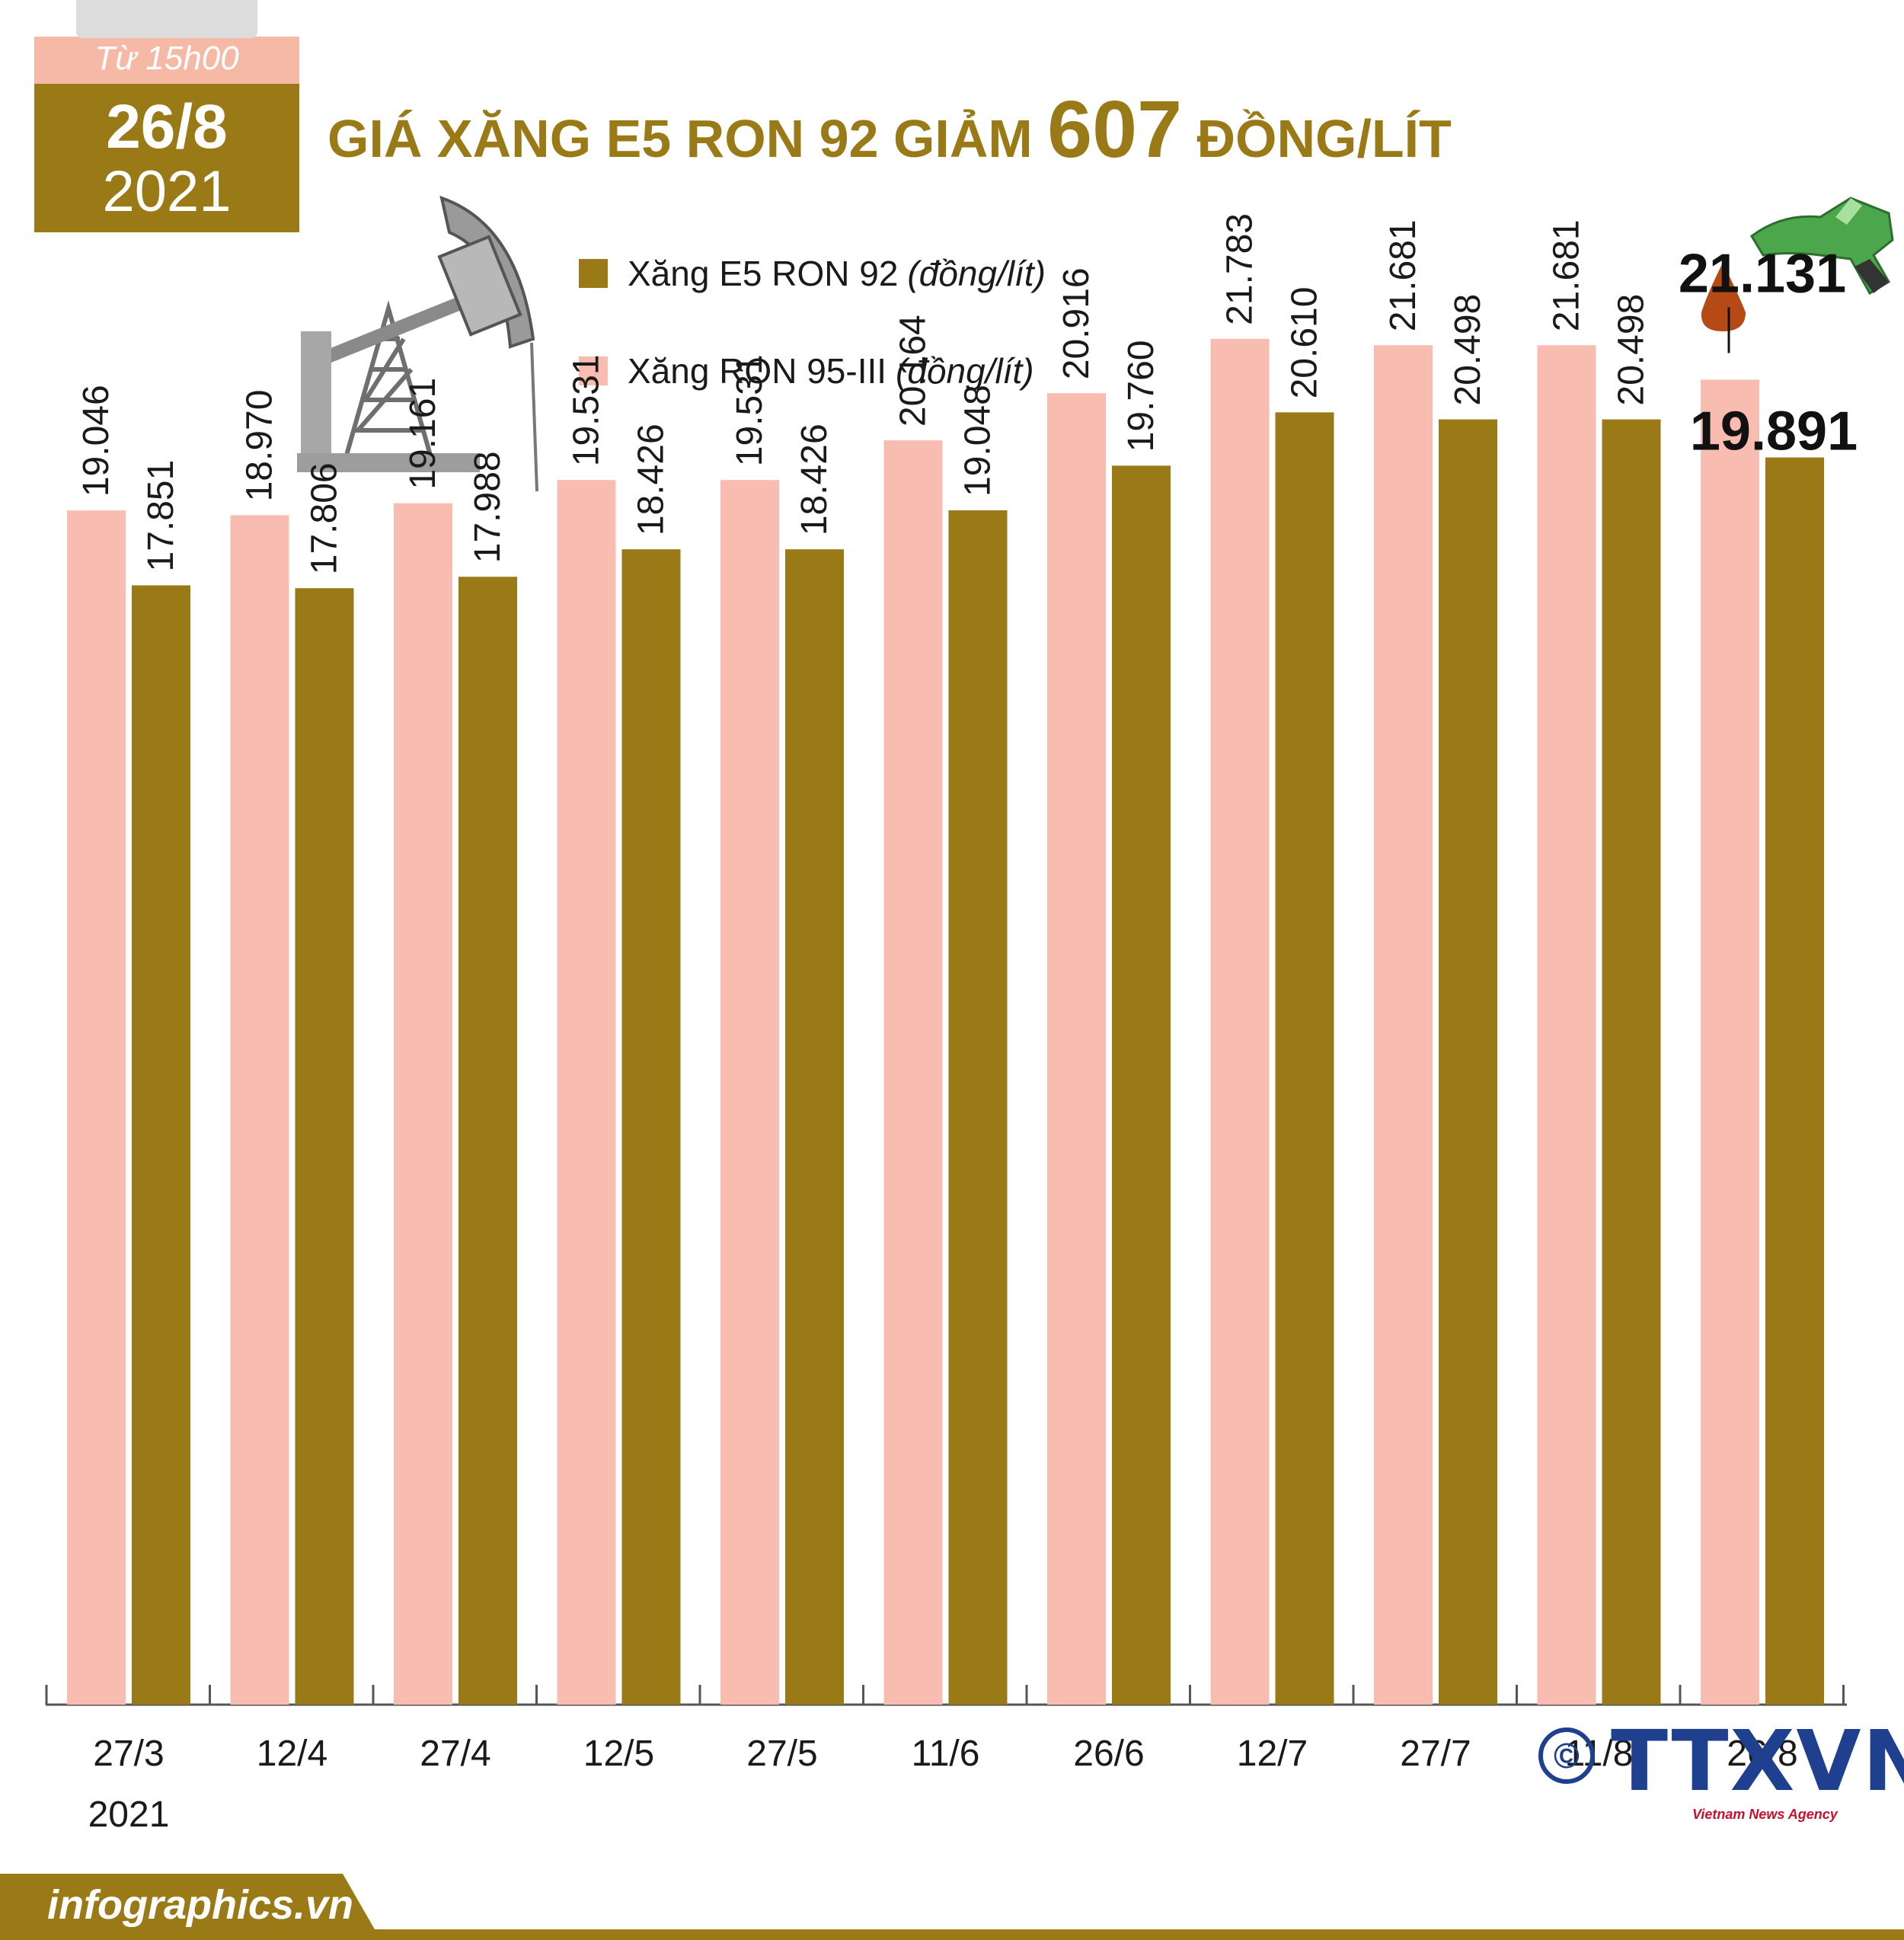 The image size is (1904, 1940). What do you see at coordinates (325, 518) in the screenshot?
I see `bar-value-label: 17.806` at bounding box center [325, 518].